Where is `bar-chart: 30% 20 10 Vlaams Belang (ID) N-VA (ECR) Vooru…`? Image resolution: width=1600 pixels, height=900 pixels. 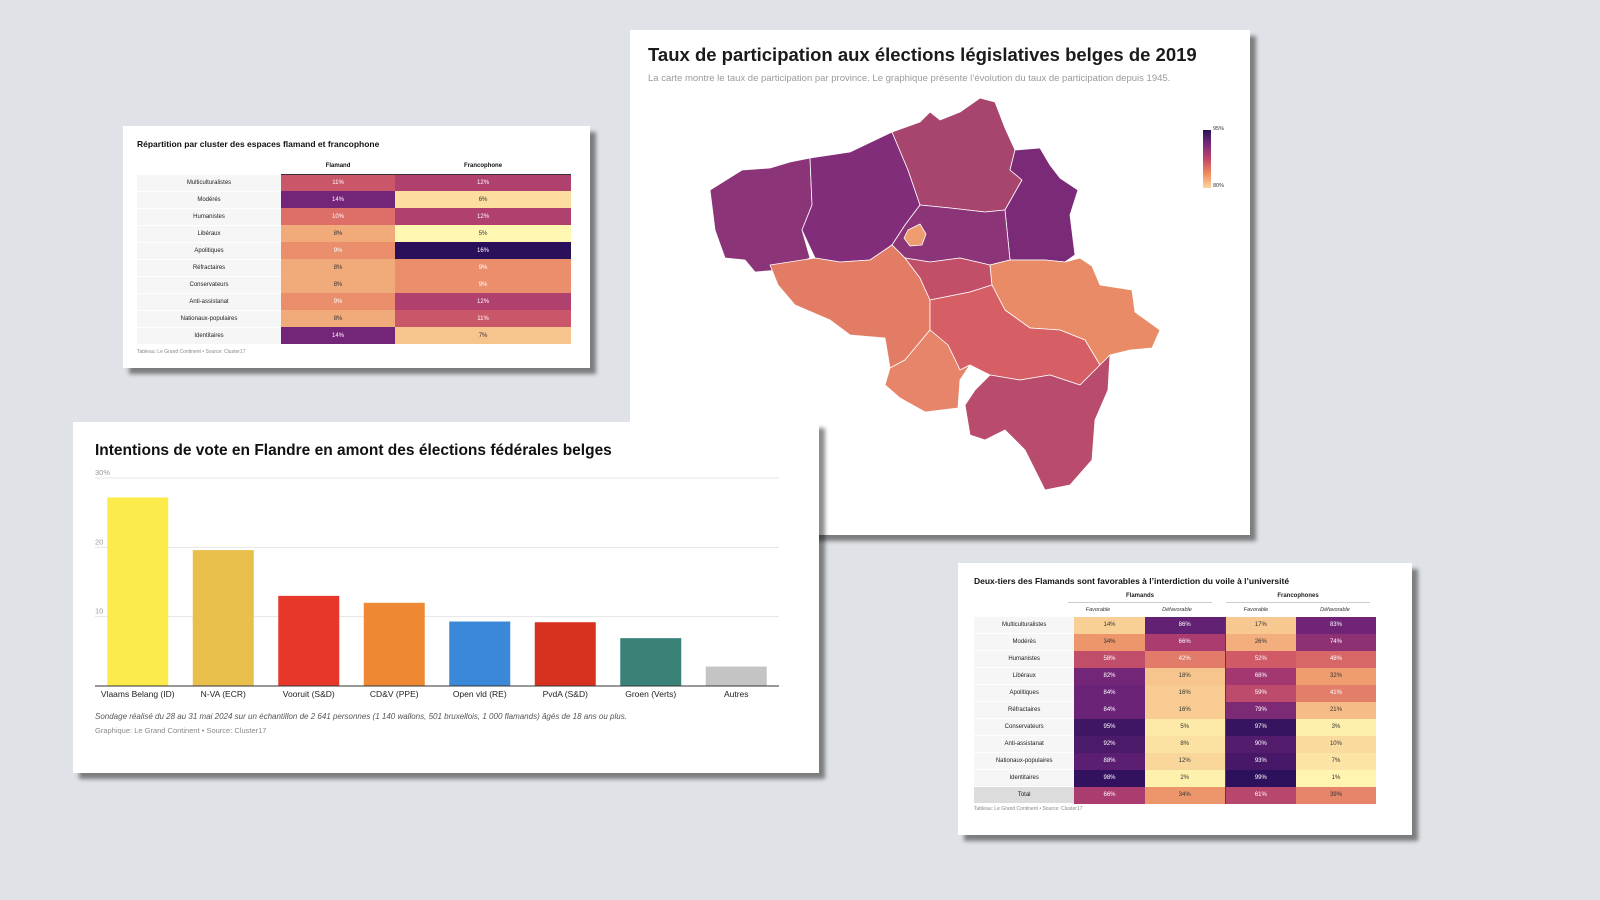
bar-chart: 30% 20 10 Vlaams Belang (ID) N-VA (ECR) Vooru… is located at coordinates (437, 583).